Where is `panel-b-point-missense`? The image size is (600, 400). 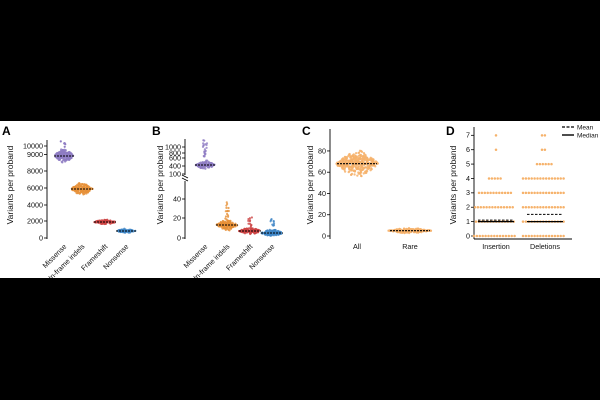
panel-b-point-missense is located at coordinates (205, 168).